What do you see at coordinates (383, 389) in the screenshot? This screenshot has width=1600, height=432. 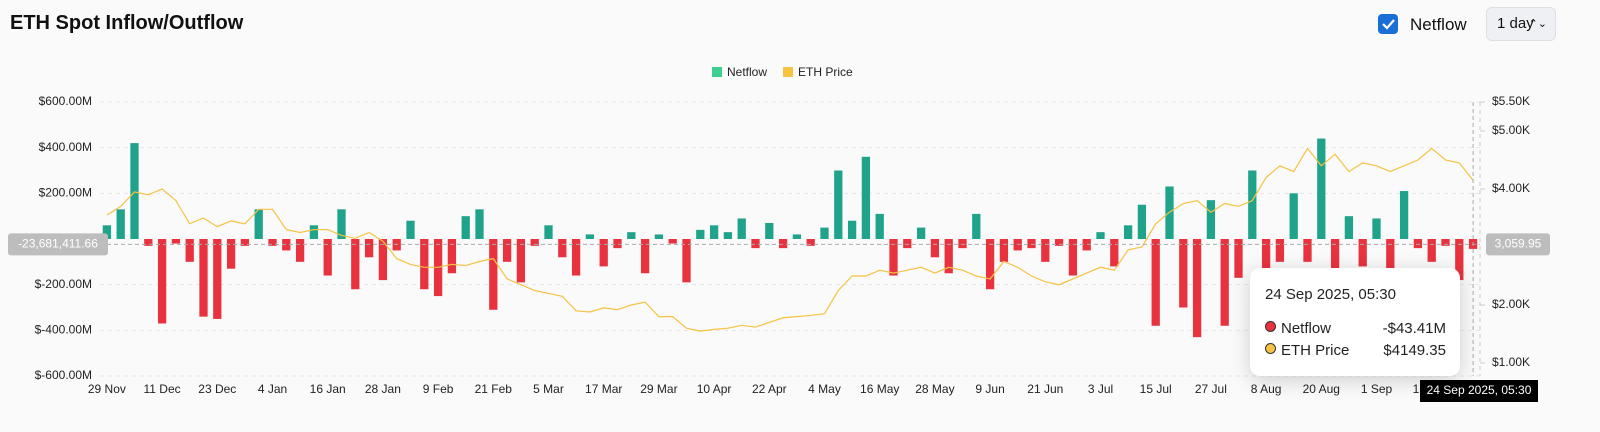 I see `x-tick-label: 28 Jan` at bounding box center [383, 389].